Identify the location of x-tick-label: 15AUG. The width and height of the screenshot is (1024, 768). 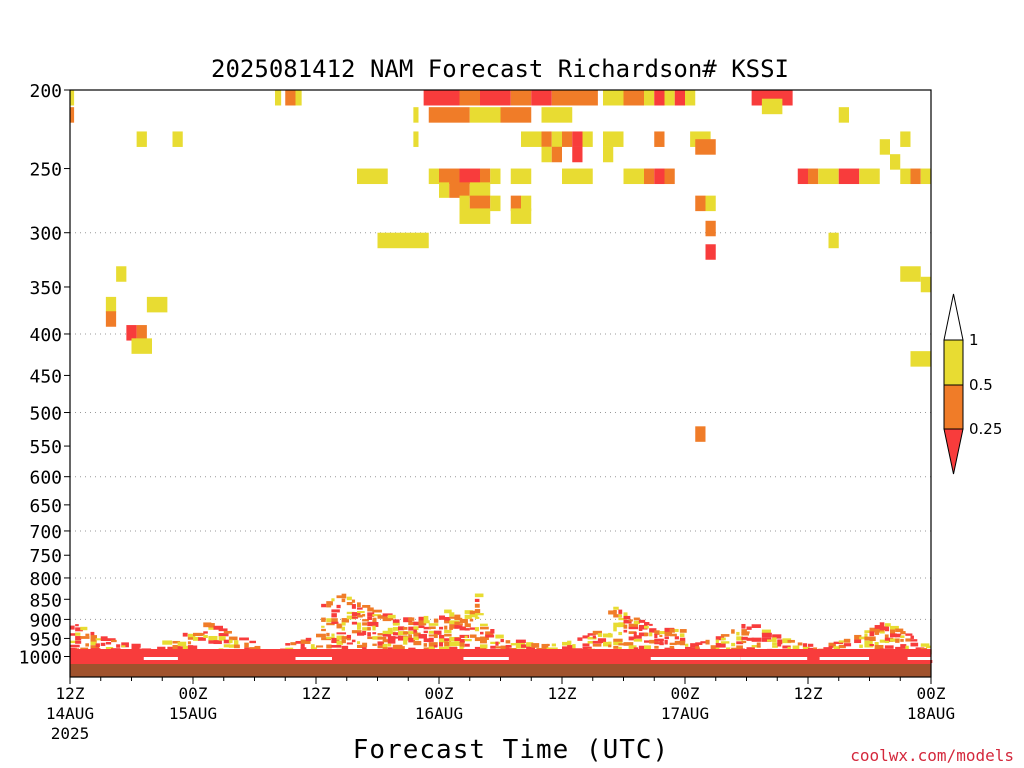
(193, 713).